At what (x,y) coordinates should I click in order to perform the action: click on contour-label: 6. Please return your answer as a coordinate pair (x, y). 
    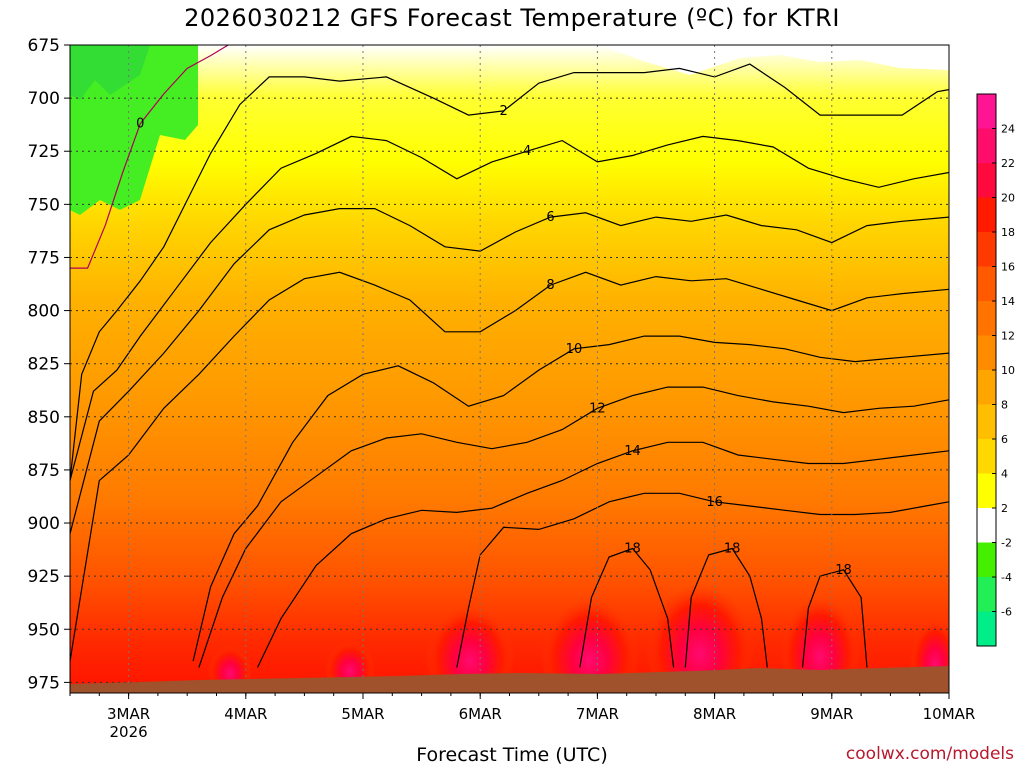
    Looking at the image, I should click on (550, 217).